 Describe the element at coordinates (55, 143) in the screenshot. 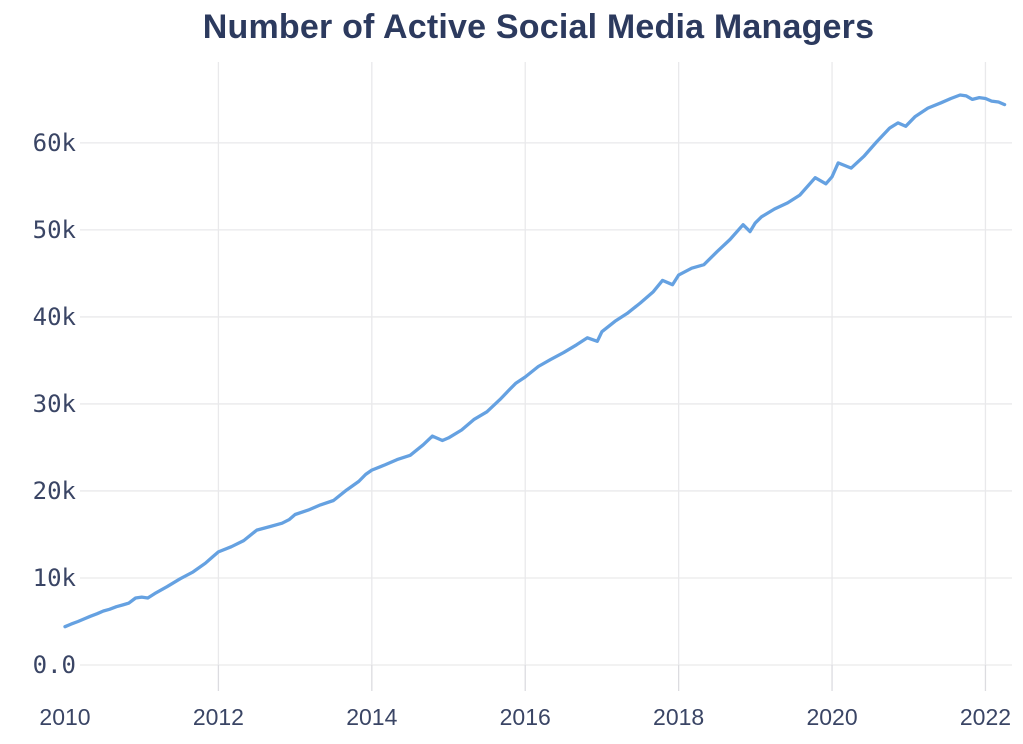

I see `y-tick-label: 60k` at that location.